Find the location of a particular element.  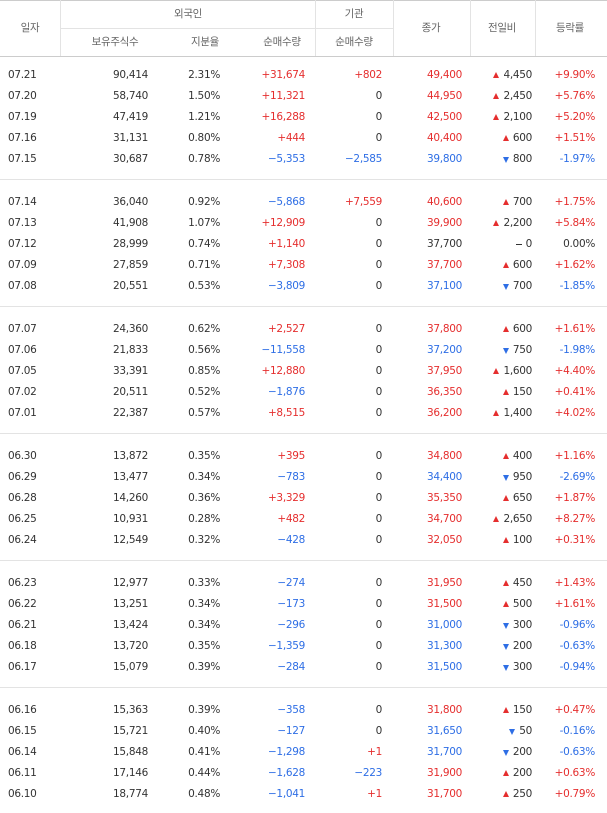

change: 2,450 is located at coordinates (517, 96).